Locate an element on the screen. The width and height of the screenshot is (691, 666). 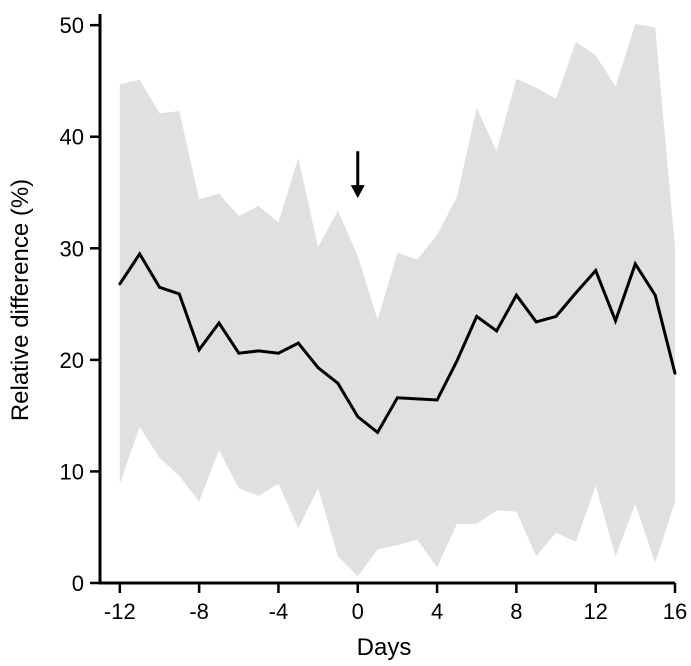
x-tick-label: -4 is located at coordinates (279, 611).